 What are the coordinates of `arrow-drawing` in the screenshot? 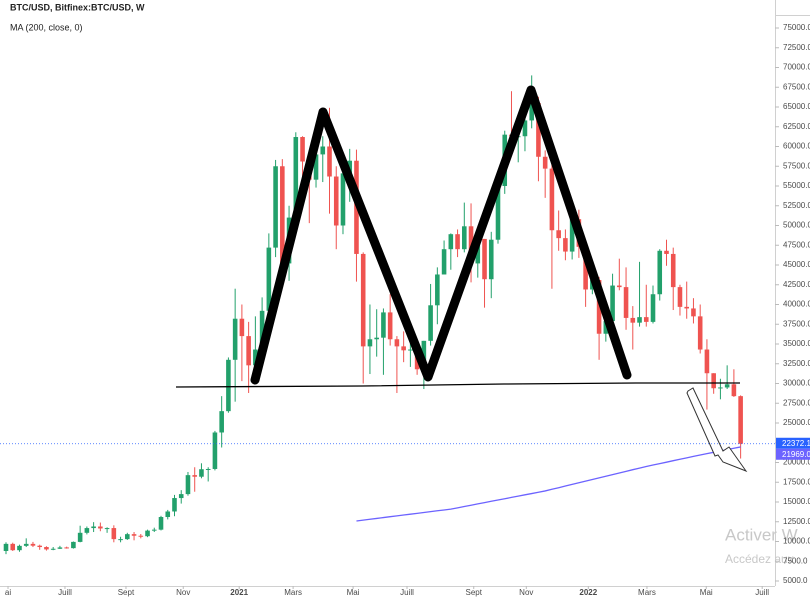 It's located at (717, 430).